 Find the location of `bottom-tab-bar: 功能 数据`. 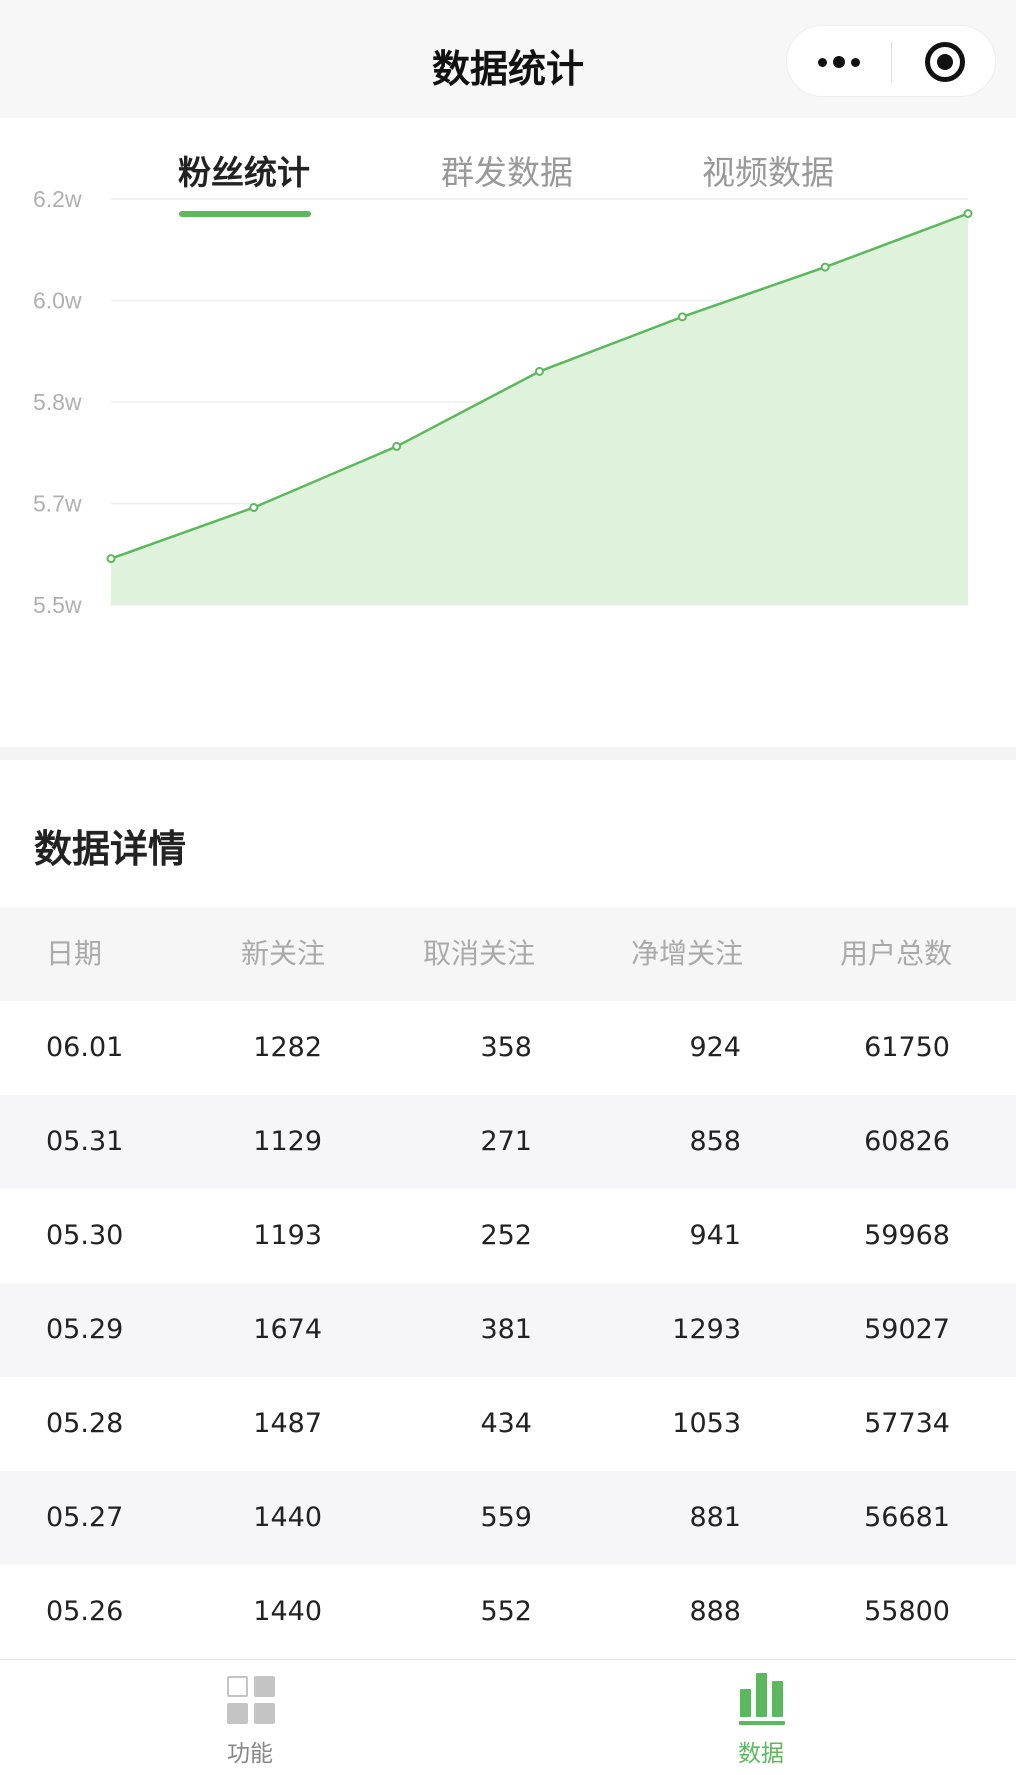

bottom-tab-bar: 功能 数据 is located at coordinates (508, 1716).